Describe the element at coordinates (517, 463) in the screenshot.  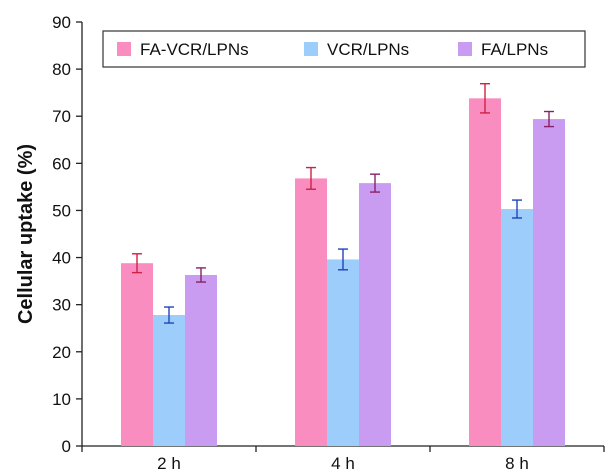
I see `x-tick-label: 8 h` at that location.